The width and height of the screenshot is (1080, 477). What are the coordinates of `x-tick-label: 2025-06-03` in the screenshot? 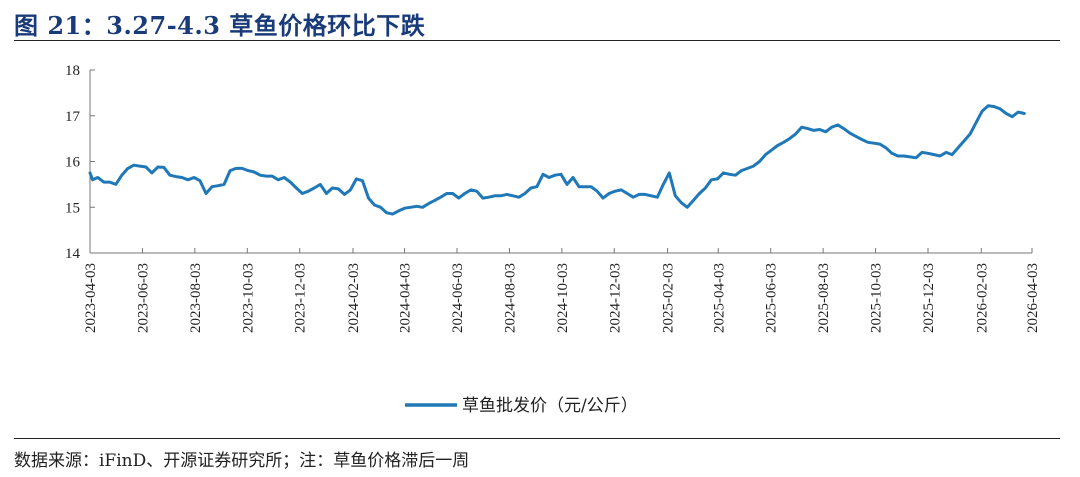 It's located at (772, 298).